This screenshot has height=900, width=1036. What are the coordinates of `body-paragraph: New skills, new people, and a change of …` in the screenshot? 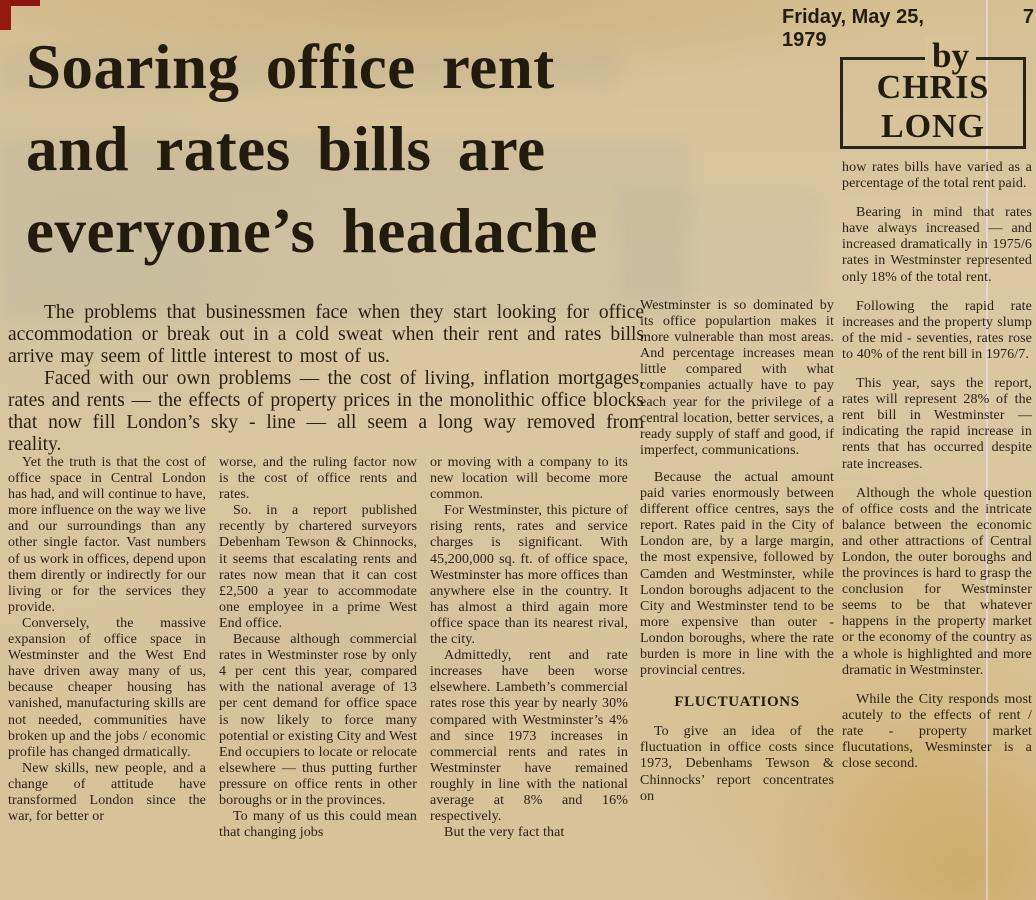 It's located at (107, 792).